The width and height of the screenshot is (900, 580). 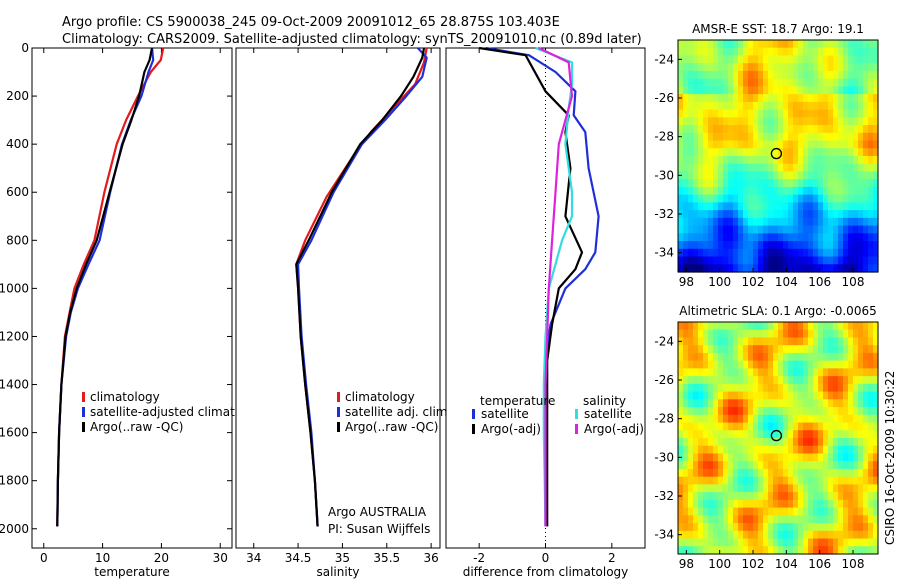 What do you see at coordinates (338, 397) in the screenshot?
I see `legend-swatch` at bounding box center [338, 397].